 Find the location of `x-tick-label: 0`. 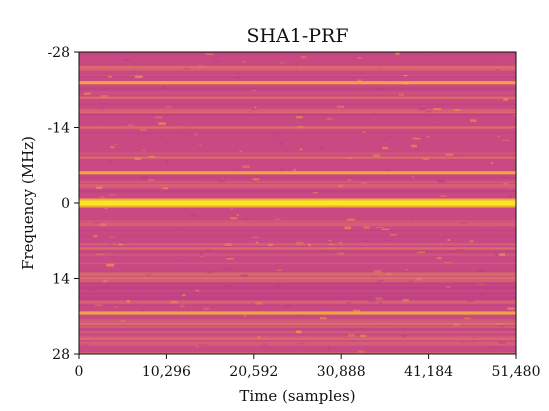

x-tick-label: 0 is located at coordinates (79, 372).